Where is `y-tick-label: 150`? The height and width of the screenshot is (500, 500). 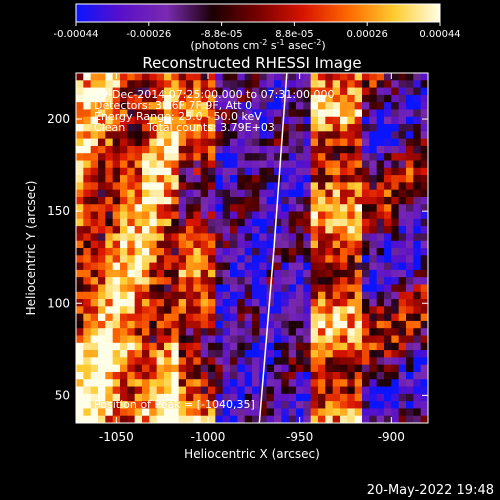 y-tick-label: 150 is located at coordinates (58, 211).